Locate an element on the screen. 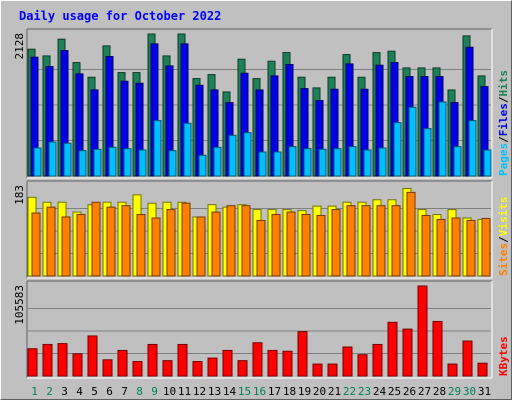 The width and height of the screenshot is (512, 401). x-tick-label: 15 is located at coordinates (244, 391).